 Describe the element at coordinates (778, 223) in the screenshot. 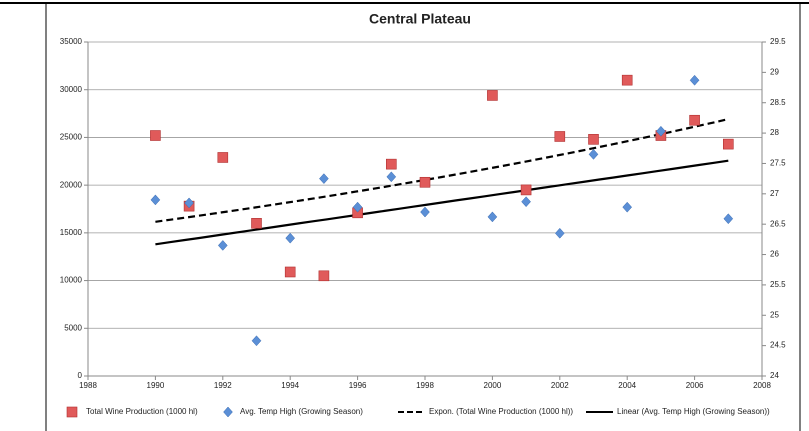

I see `y2-tick-label: 26.5` at that location.